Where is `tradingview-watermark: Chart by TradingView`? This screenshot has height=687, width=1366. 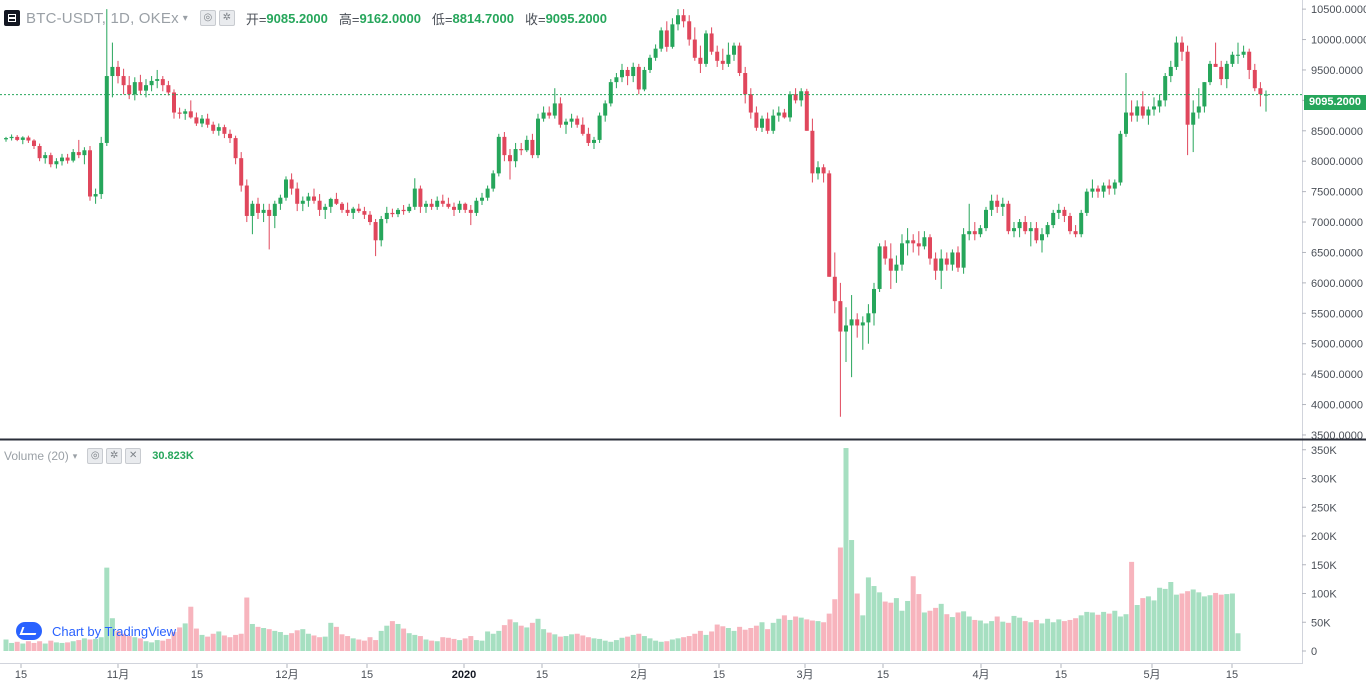 tradingview-watermark: Chart by TradingView is located at coordinates (96, 631).